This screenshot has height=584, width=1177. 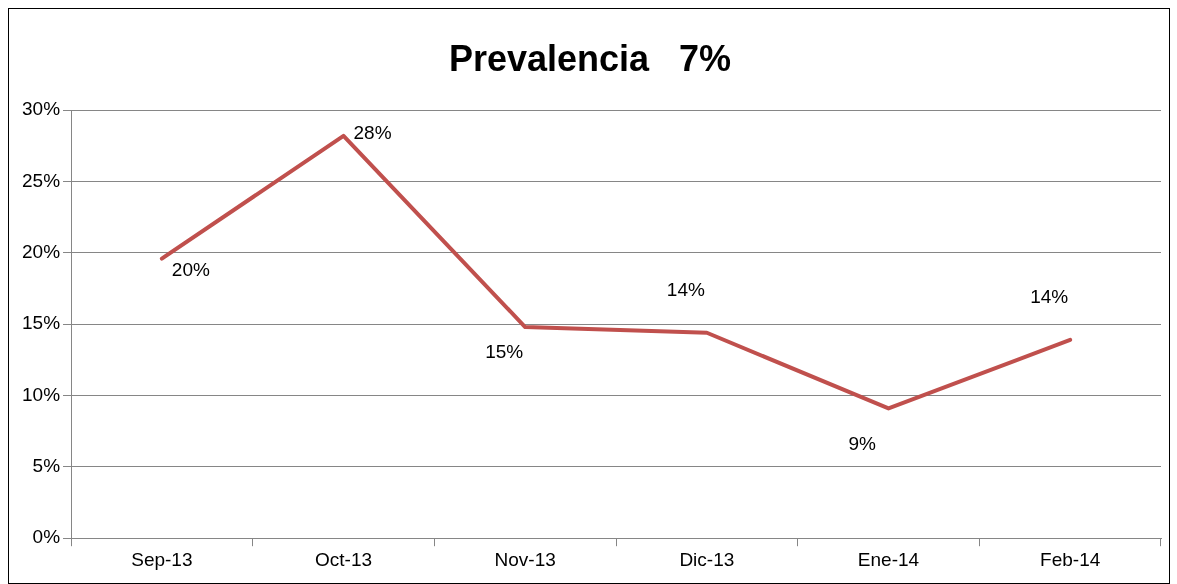 What do you see at coordinates (372, 133) in the screenshot?
I see `data-label: 28%` at bounding box center [372, 133].